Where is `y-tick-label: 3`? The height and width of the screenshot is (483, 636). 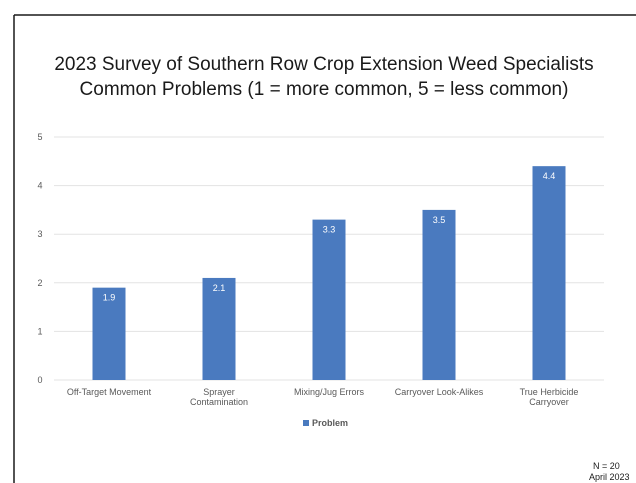 y-tick-label: 3 is located at coordinates (39, 234).